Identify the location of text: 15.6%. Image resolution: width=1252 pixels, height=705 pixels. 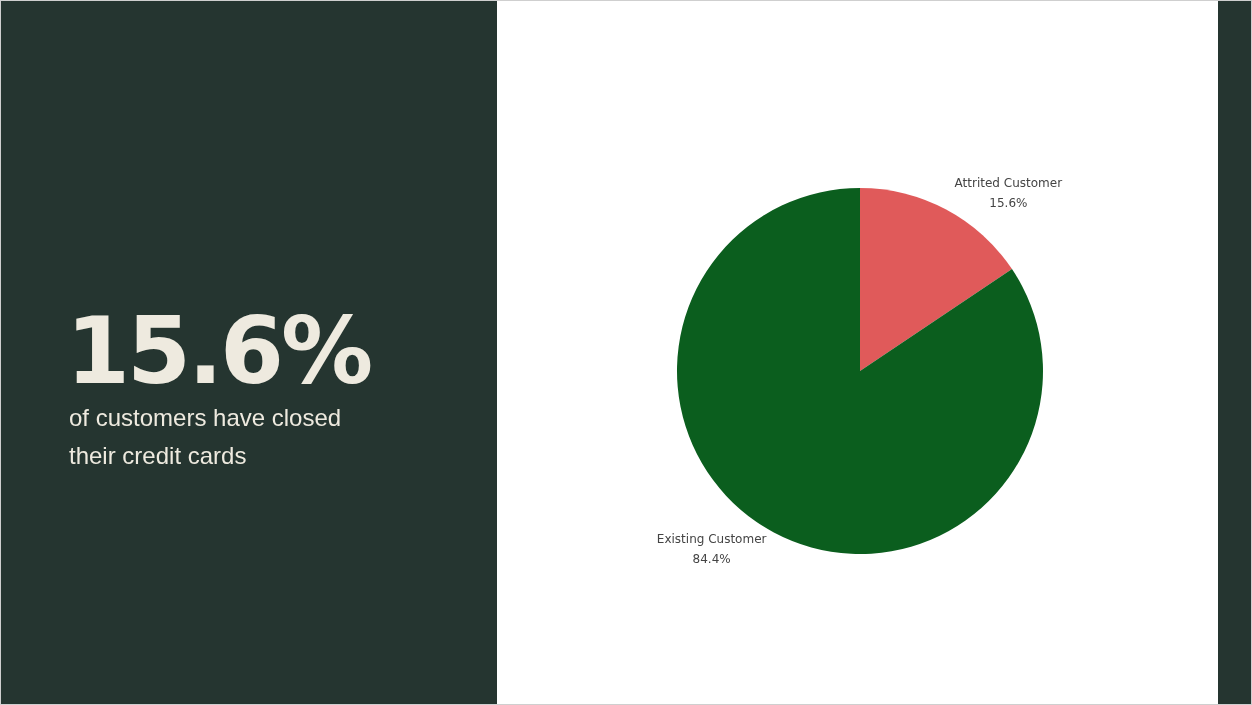
(218, 351).